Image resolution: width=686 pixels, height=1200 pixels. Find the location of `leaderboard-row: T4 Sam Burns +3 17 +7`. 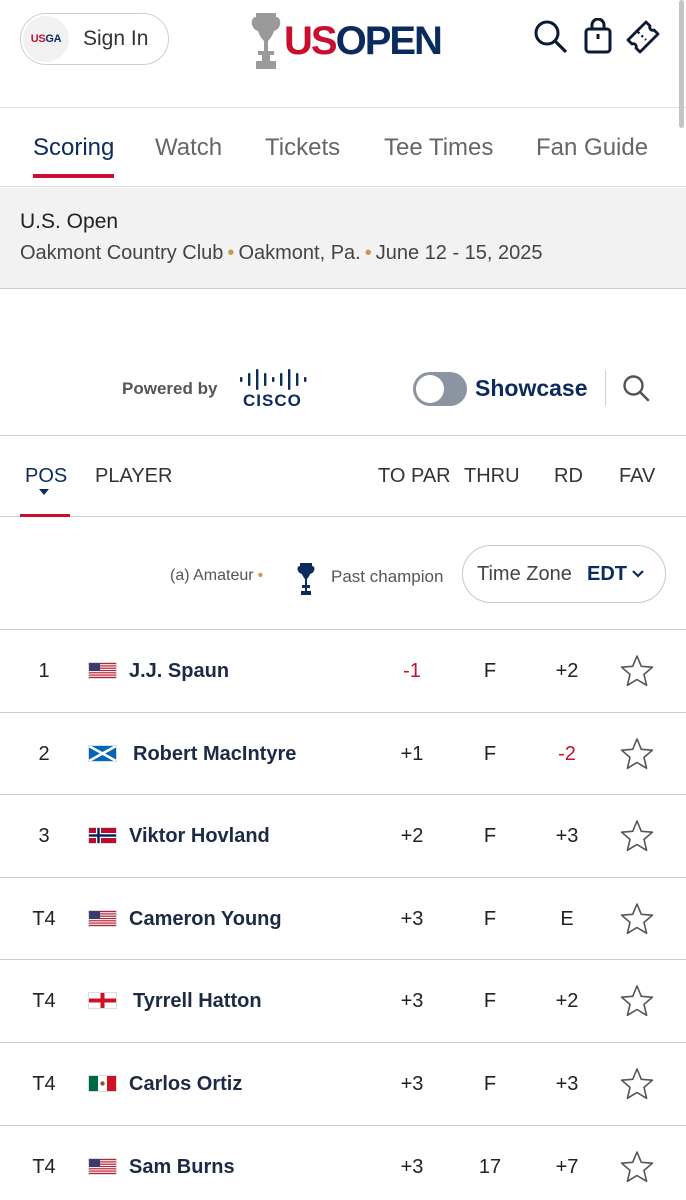

leaderboard-row: T4 Sam Burns +3 17 +7 is located at coordinates (343, 1163).